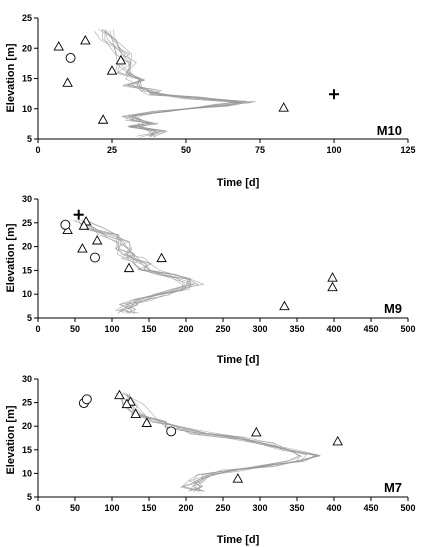 The height and width of the screenshot is (547, 429). Describe the element at coordinates (185, 329) in the screenshot. I see `x-tick-label: 200` at that location.